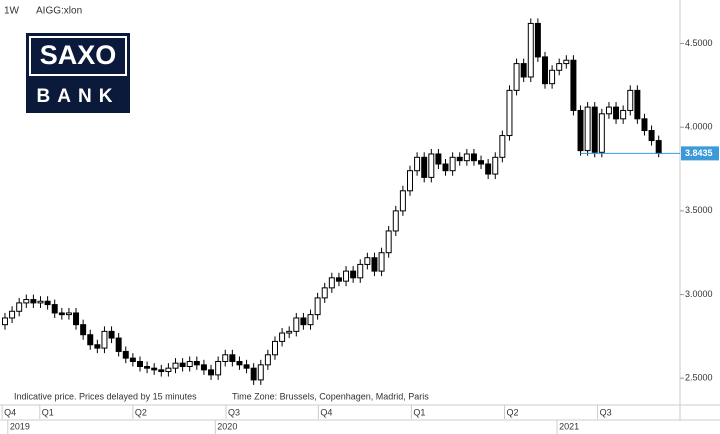  I want to click on x-tick-label: Q4, so click(10, 412).